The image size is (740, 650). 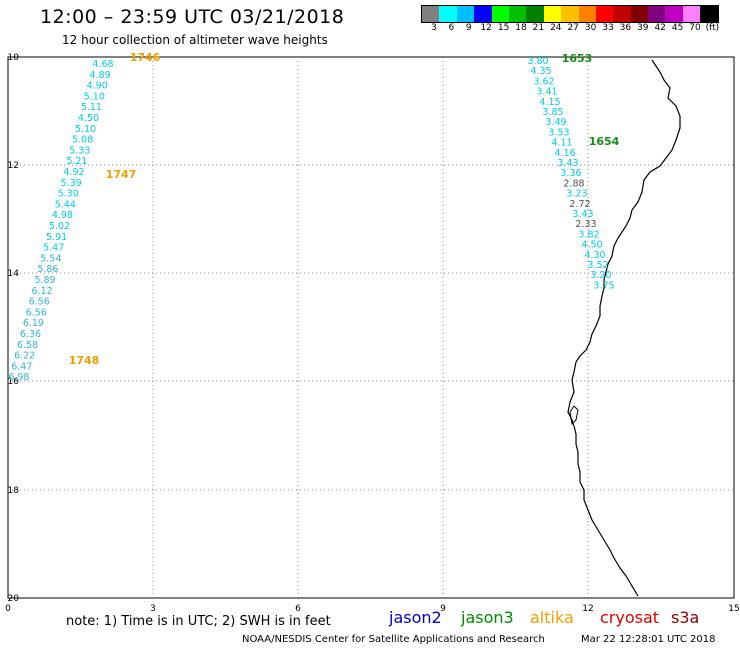 What do you see at coordinates (14, 58) in the screenshot?
I see `lat-label: 10` at bounding box center [14, 58].